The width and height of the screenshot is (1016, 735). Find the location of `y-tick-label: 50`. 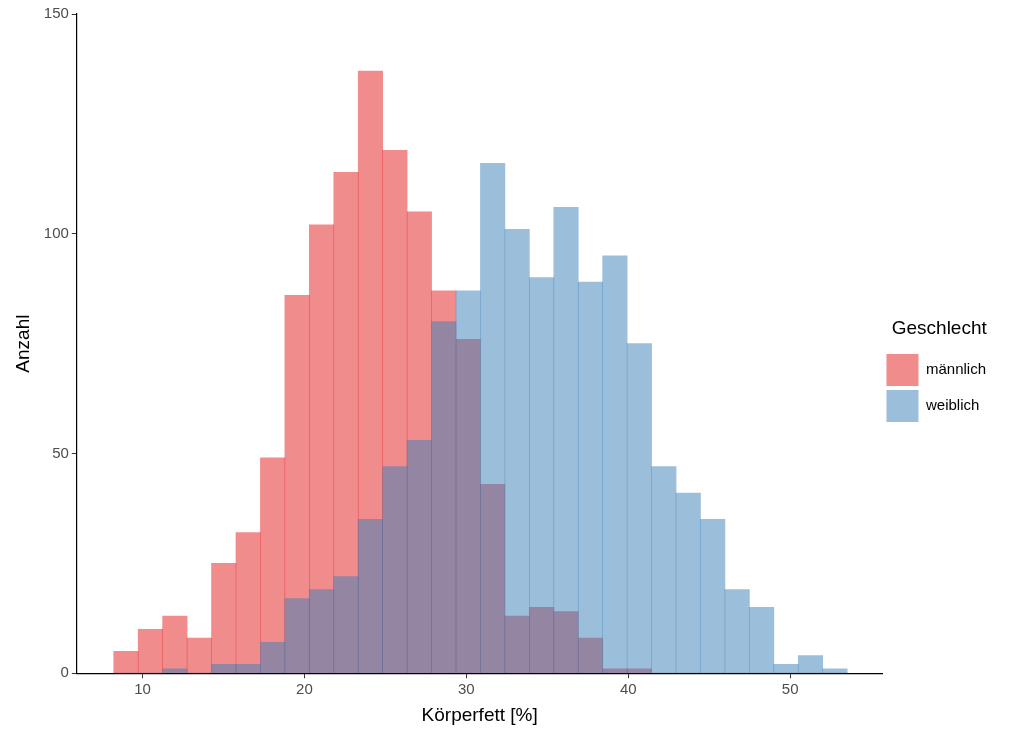

y-tick-label: 50 is located at coordinates (60, 452).